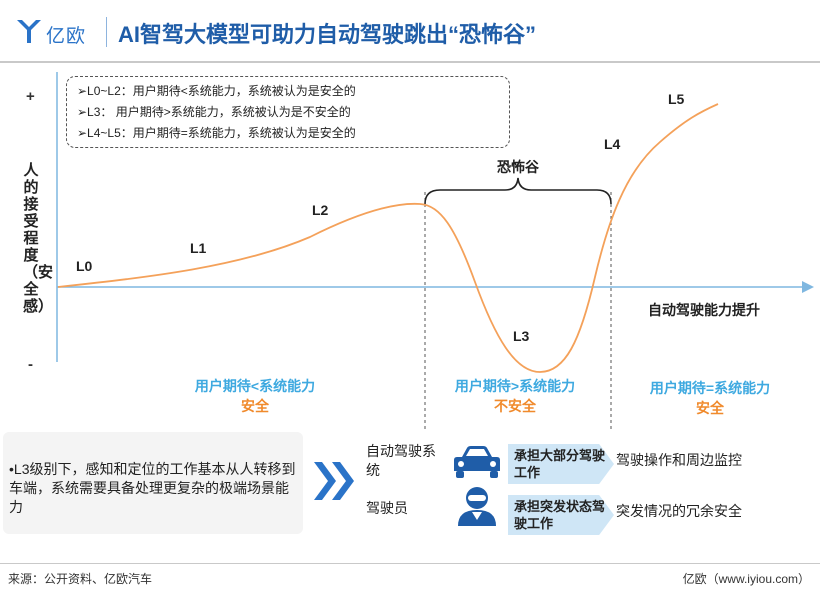 Image resolution: width=820 pixels, height=601 pixels. What do you see at coordinates (66, 36) in the screenshot?
I see `logo-text: 亿欧` at bounding box center [66, 36].